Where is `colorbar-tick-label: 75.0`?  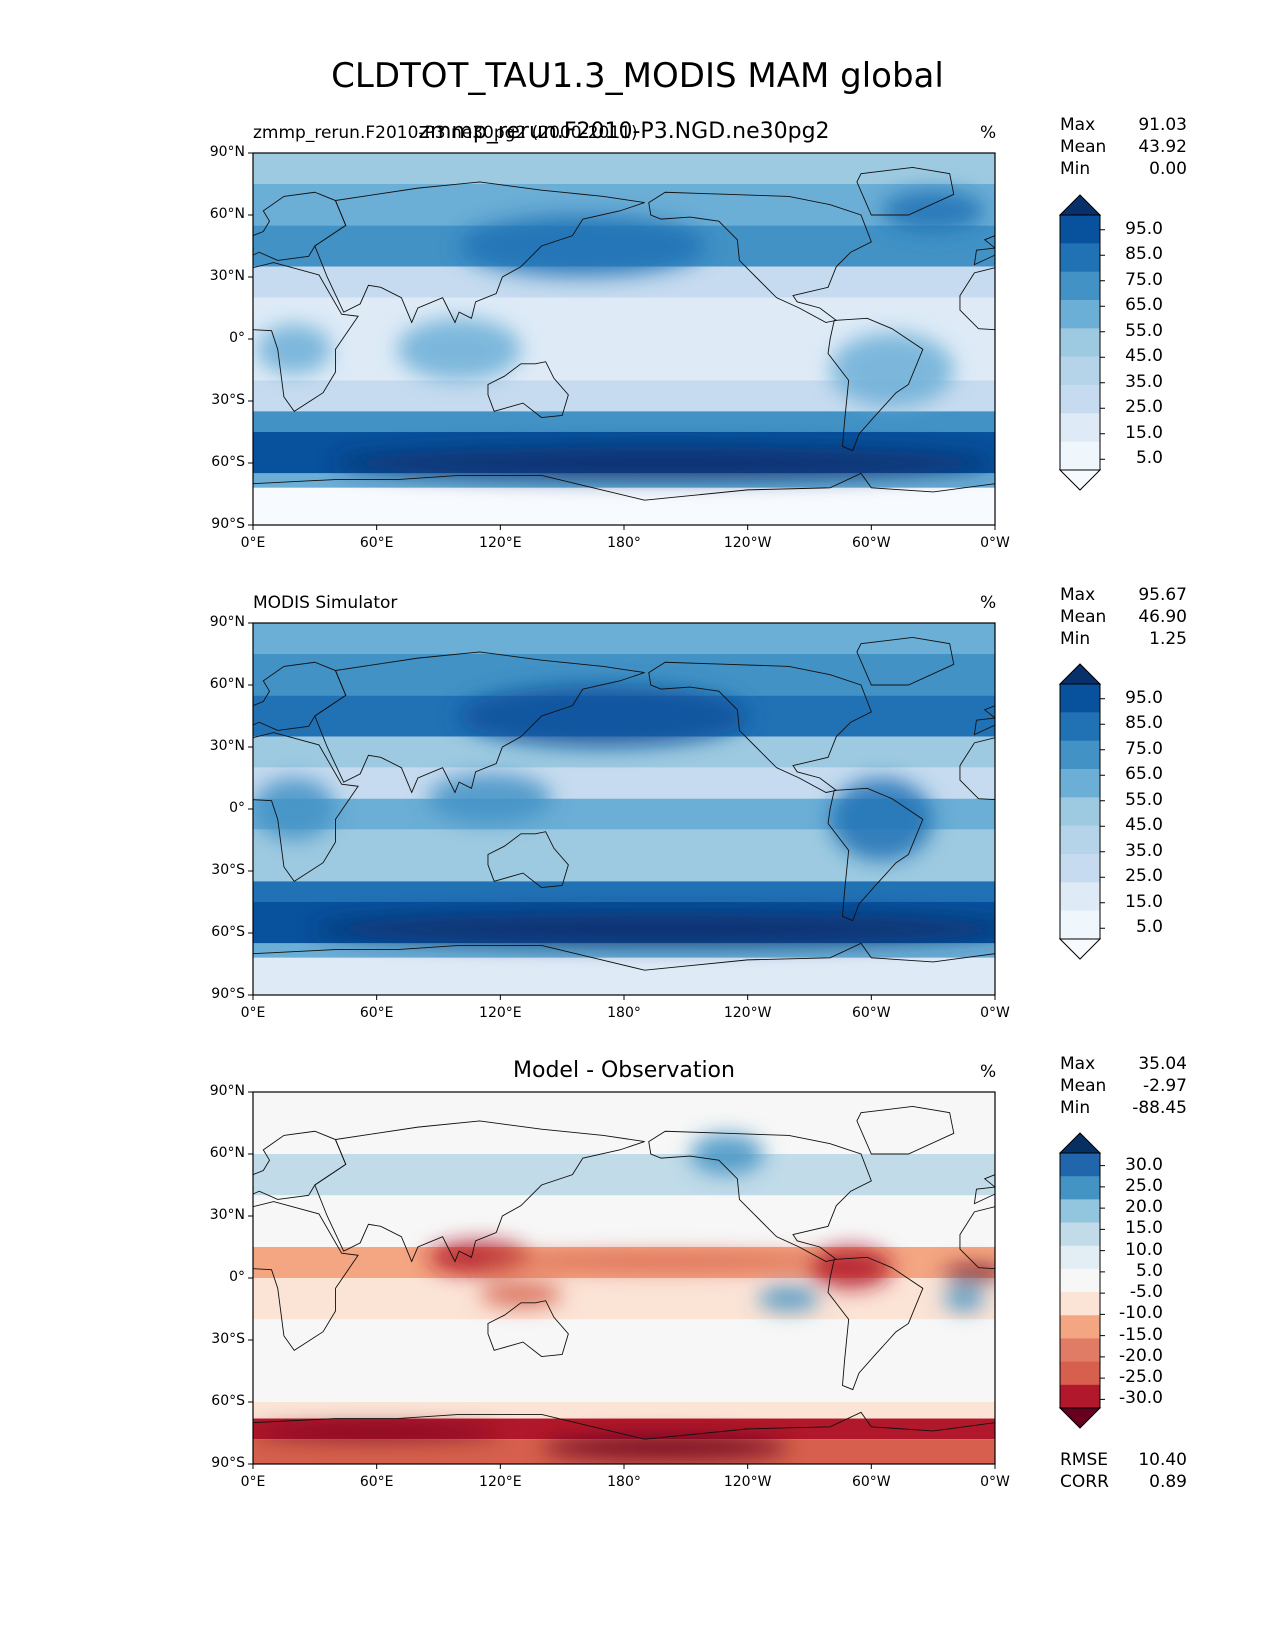
colorbar-tick-label: 75.0 is located at coordinates (1144, 748).